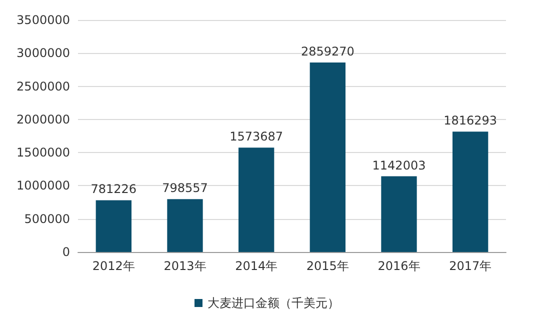 The image size is (534, 326). I want to click on data-label: 2859270, so click(327, 51).